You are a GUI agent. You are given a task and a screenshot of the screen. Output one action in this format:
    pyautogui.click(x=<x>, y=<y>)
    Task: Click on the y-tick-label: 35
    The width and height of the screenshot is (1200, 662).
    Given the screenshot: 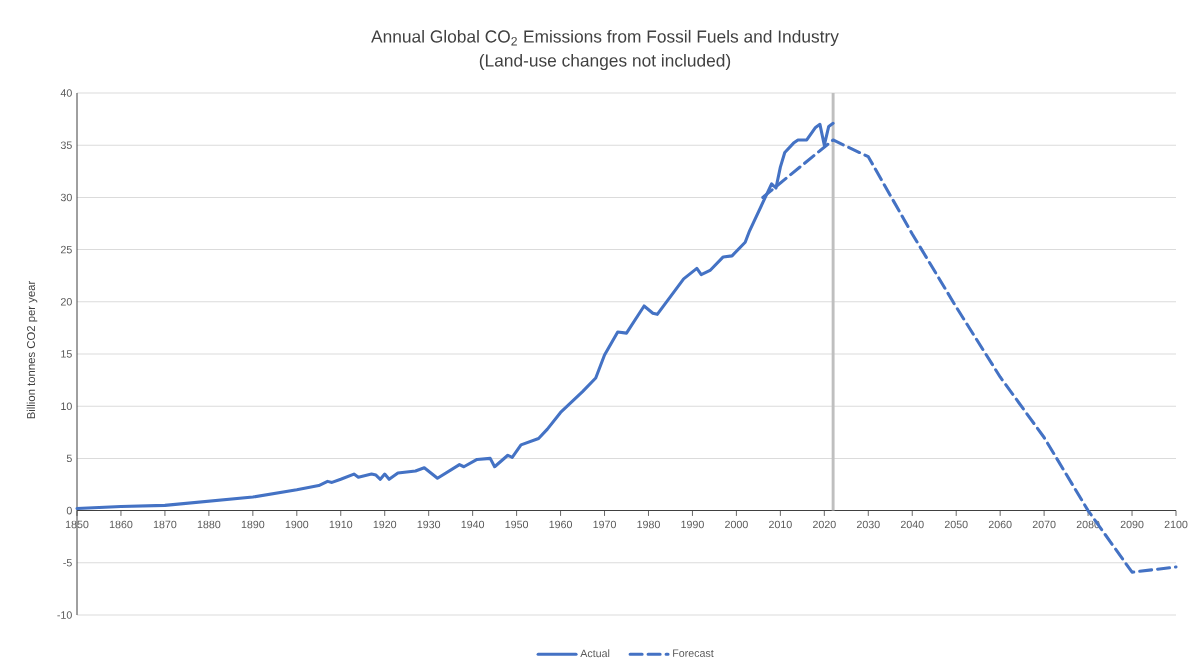 What is the action you would take?
    pyautogui.click(x=66, y=145)
    